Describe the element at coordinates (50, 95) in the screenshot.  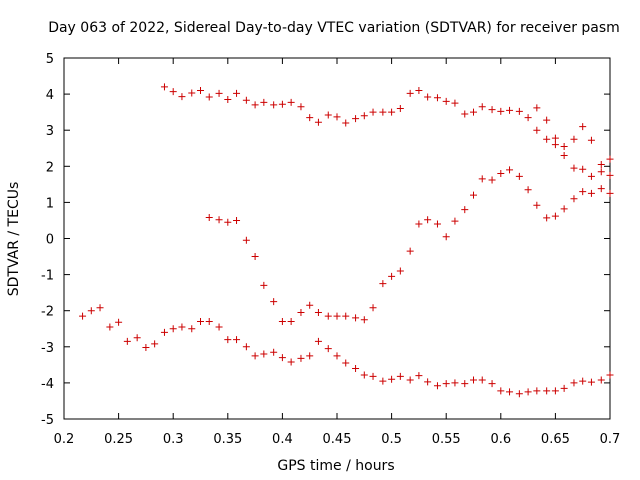
I see `y-tick-label: 4` at that location.